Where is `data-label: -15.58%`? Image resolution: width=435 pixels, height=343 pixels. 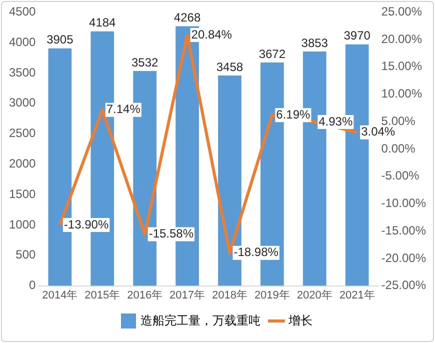 data-label: -15.58% is located at coordinates (171, 233).